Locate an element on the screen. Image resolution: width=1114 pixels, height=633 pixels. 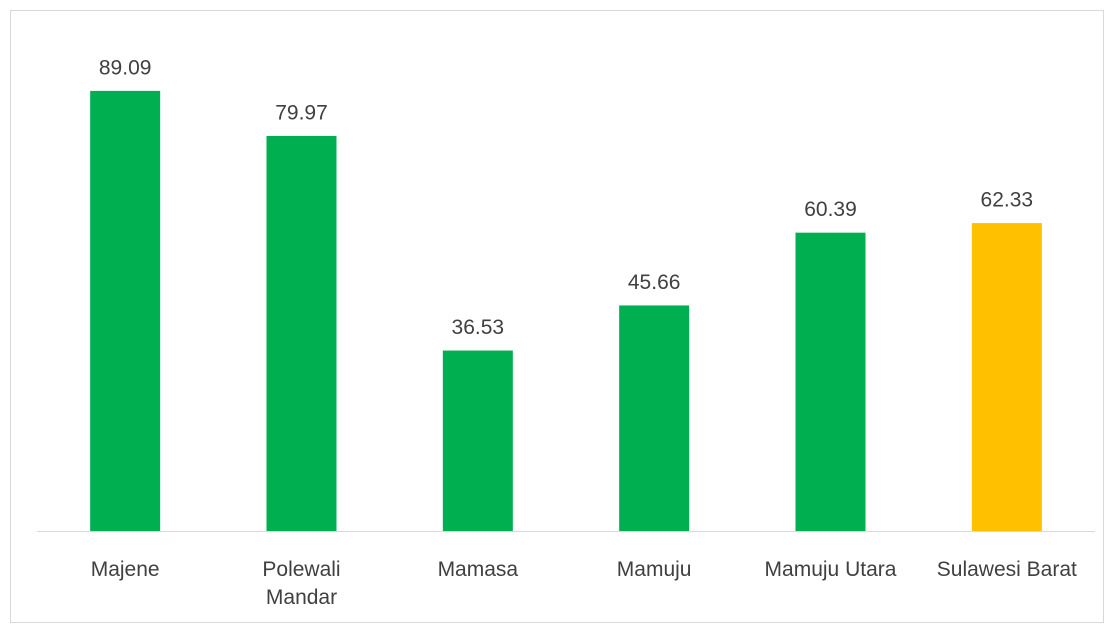
x-tick-label: Majene is located at coordinates (125, 569).